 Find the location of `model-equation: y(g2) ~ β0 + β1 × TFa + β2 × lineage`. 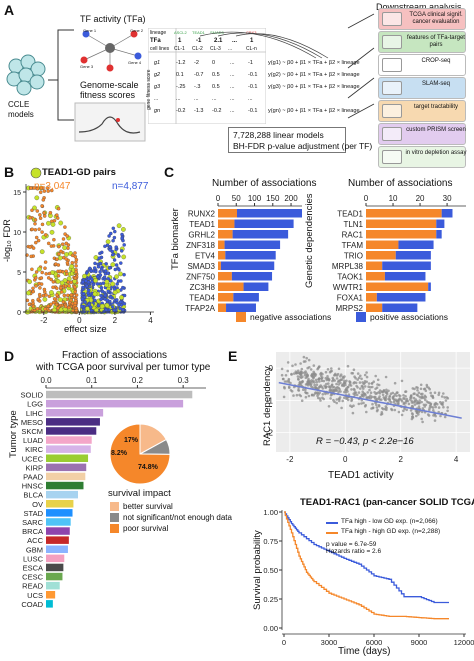

model-equation: y(g2) ~ β0 + β1 × TFa + β2 × lineage is located at coordinates (314, 75).